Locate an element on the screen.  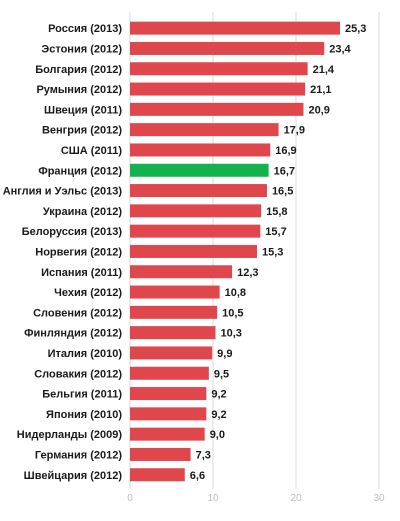
value-label: 9,0 is located at coordinates (217, 435).